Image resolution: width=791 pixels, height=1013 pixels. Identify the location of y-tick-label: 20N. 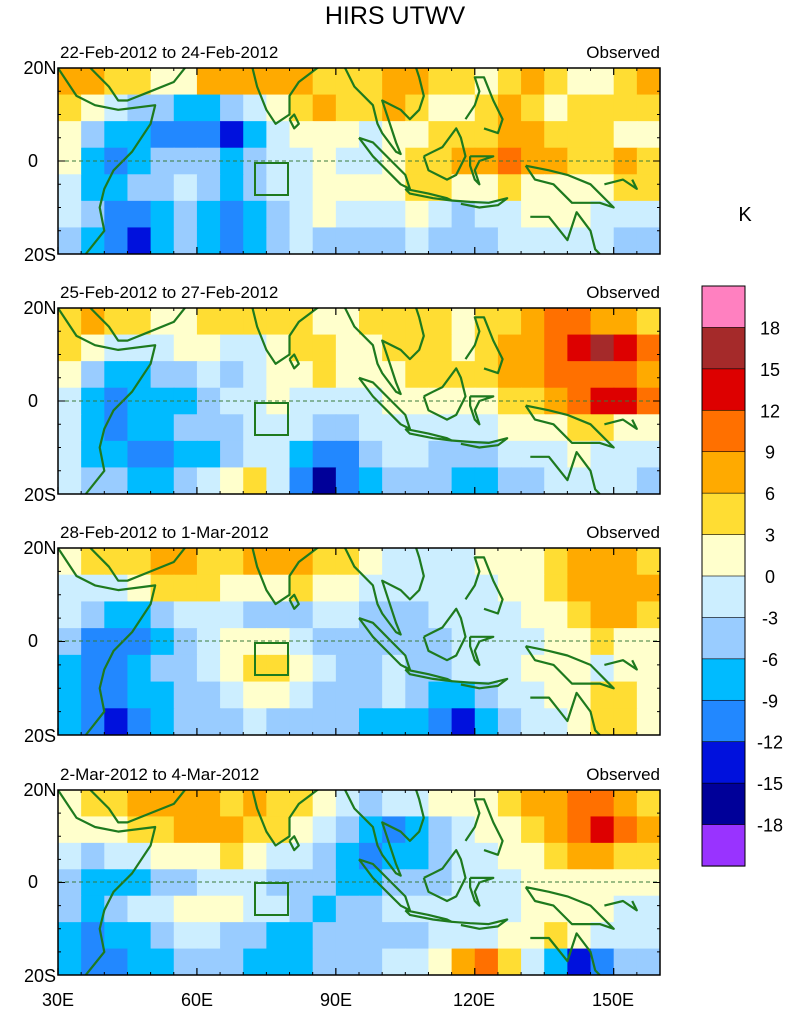
(39, 308).